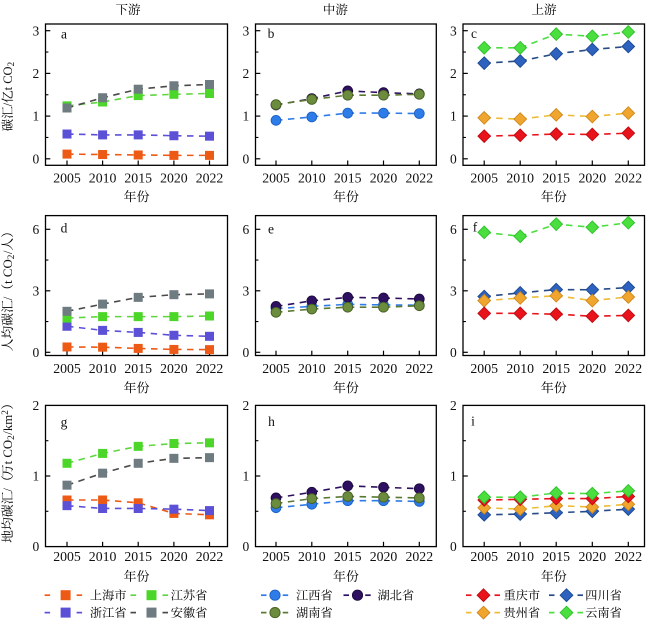 This screenshot has width=650, height=631. What do you see at coordinates (271, 229) in the screenshot?
I see `svg-text: e` at bounding box center [271, 229].